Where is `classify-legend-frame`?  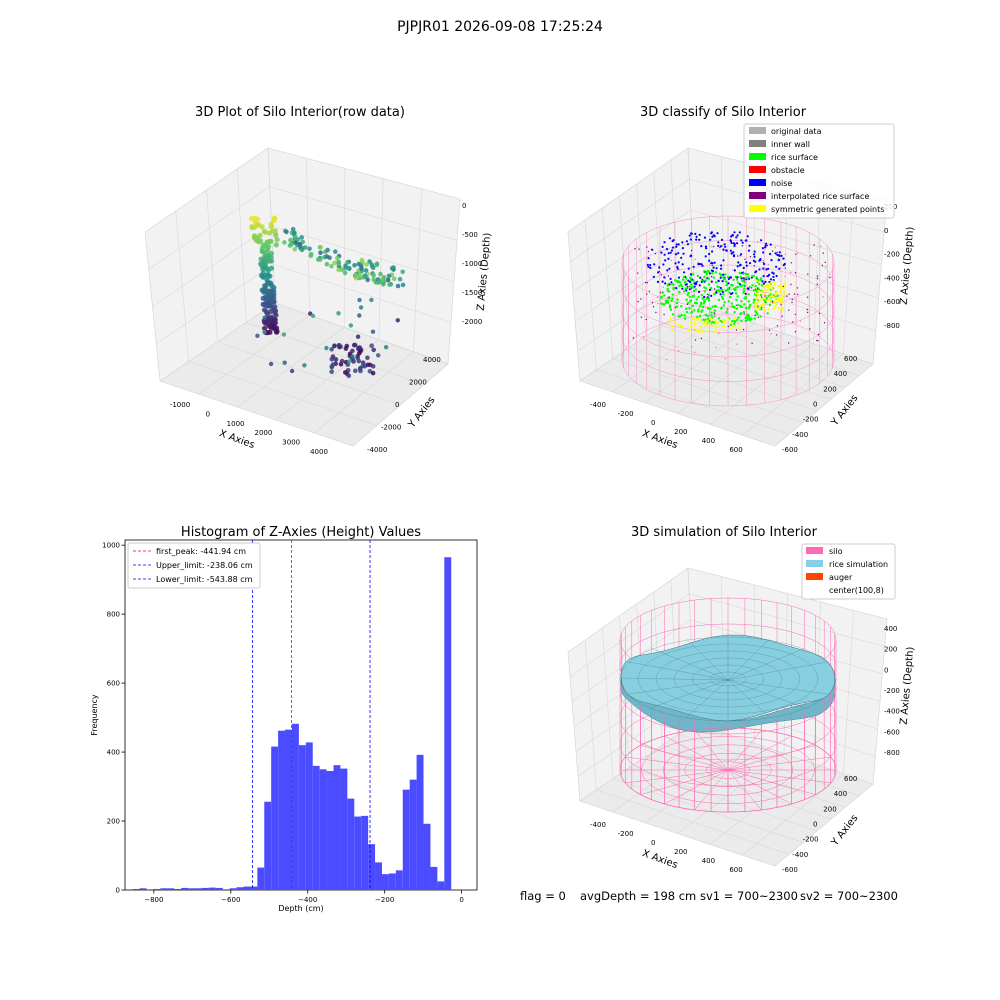 classify-legend-frame is located at coordinates (819, 171).